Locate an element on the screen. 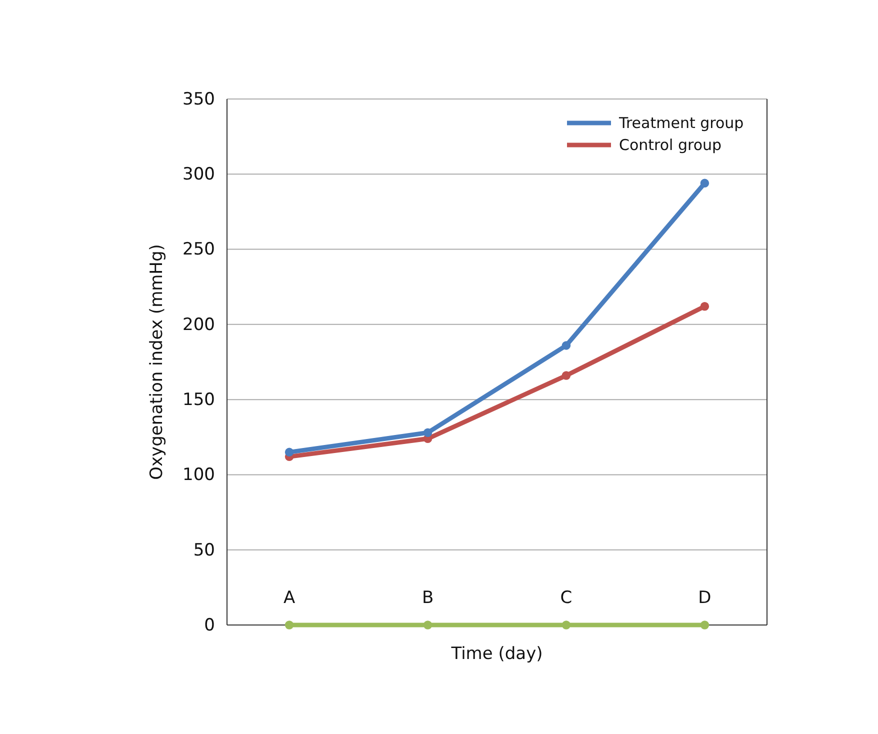 The height and width of the screenshot is (734, 878). y-tick-label: 50 is located at coordinates (204, 550).